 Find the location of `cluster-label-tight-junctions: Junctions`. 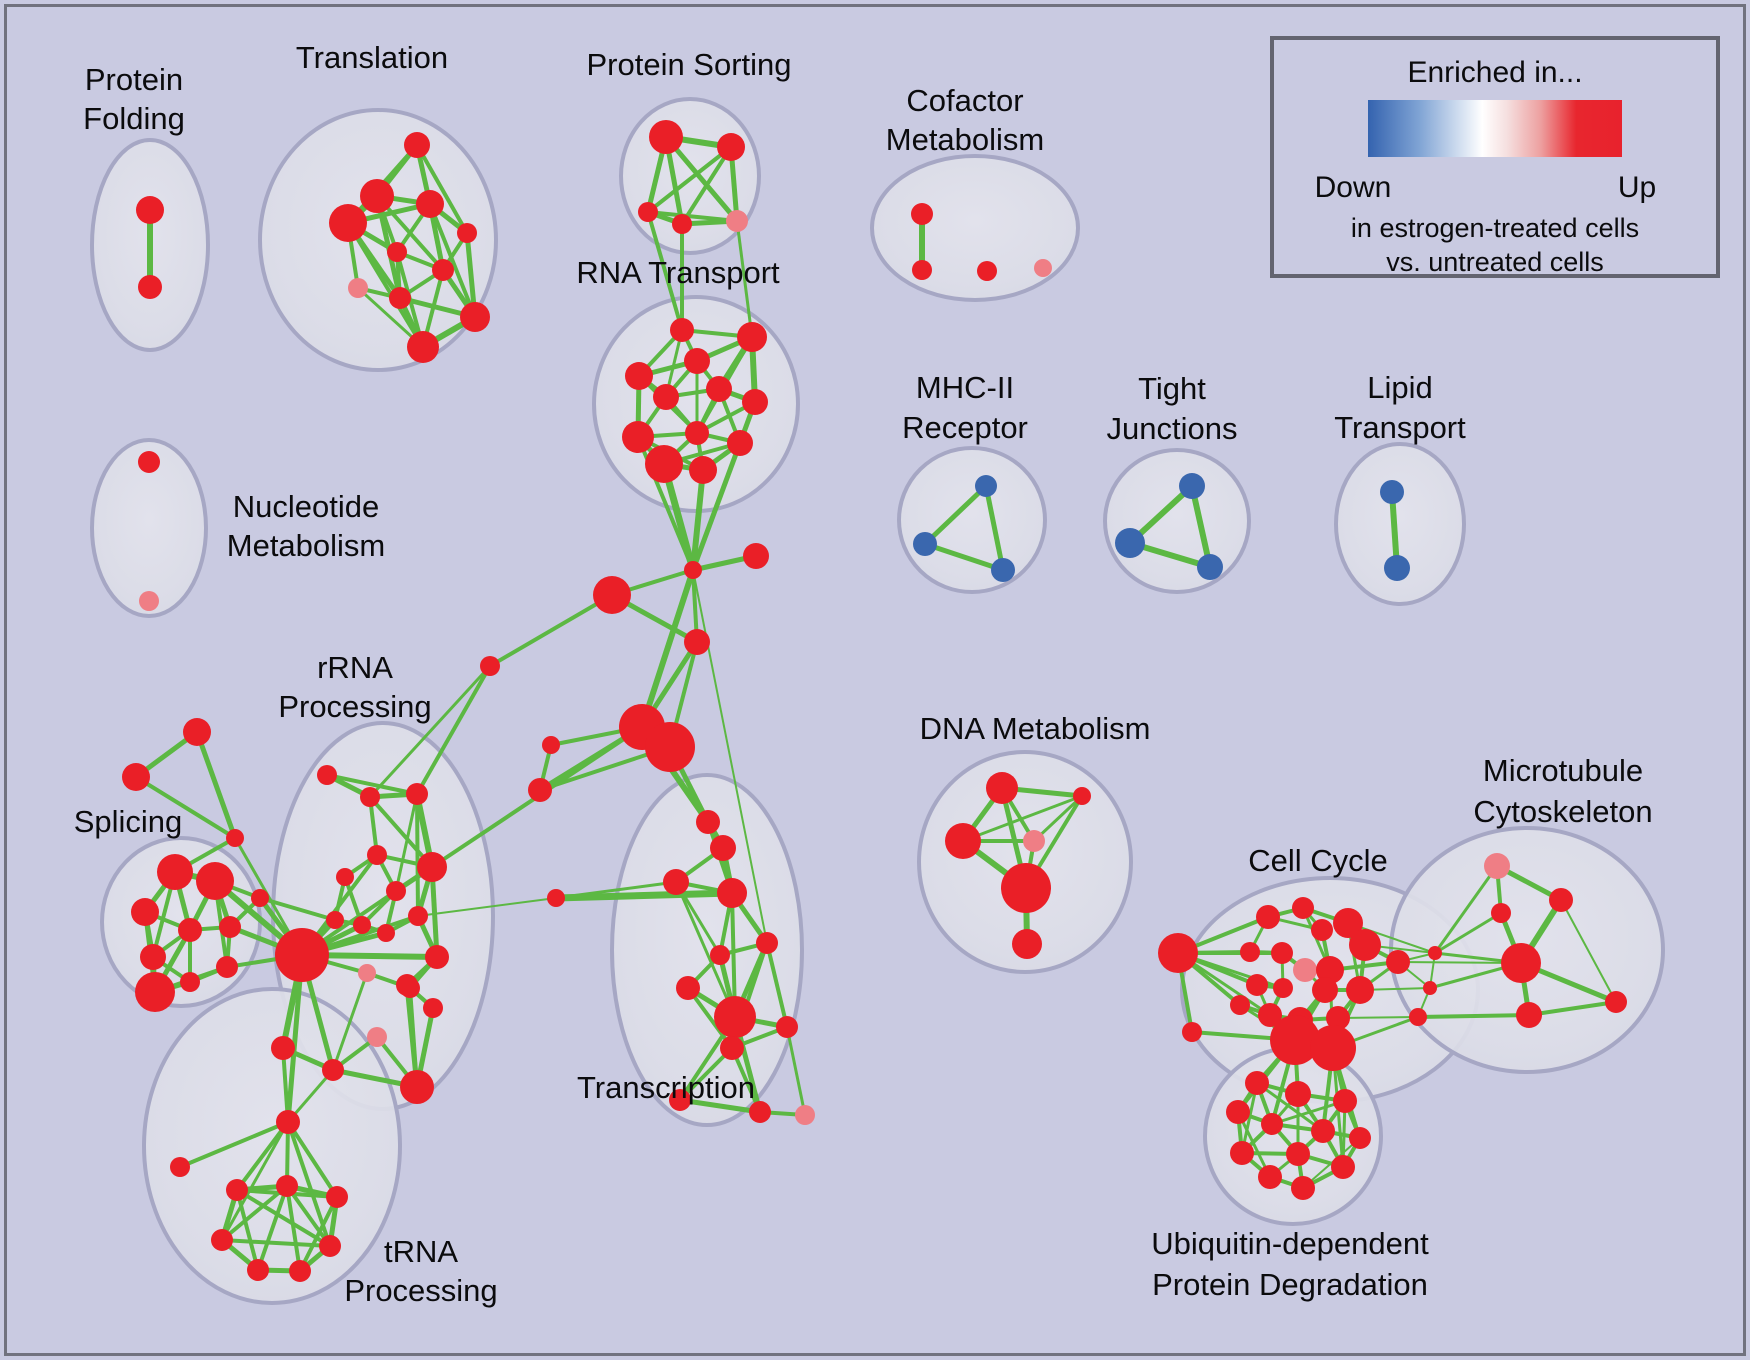

cluster-label-tight-junctions: Junctions is located at coordinates (1172, 428).